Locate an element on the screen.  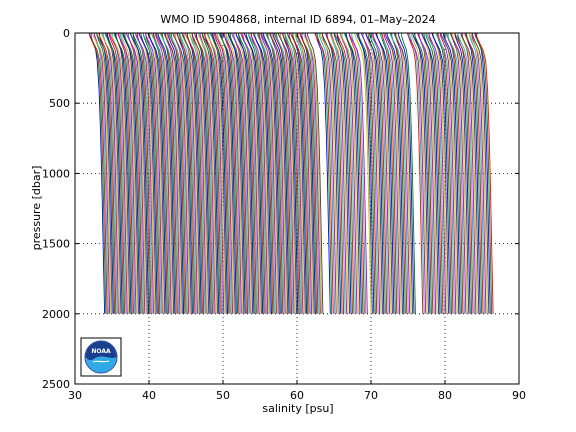
y-tick-label: 1500 is located at coordinates (56, 244).